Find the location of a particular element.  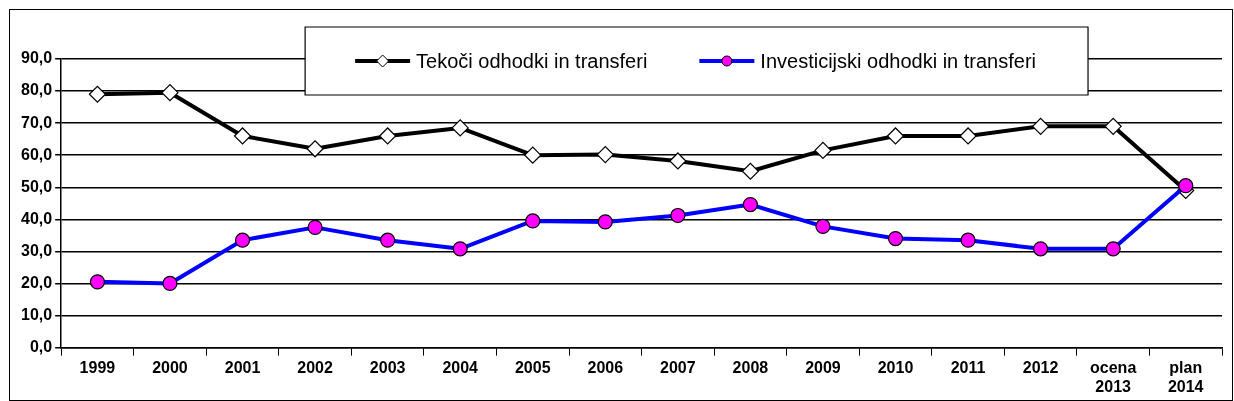

y-tick-label: 60,0 is located at coordinates (37, 154).